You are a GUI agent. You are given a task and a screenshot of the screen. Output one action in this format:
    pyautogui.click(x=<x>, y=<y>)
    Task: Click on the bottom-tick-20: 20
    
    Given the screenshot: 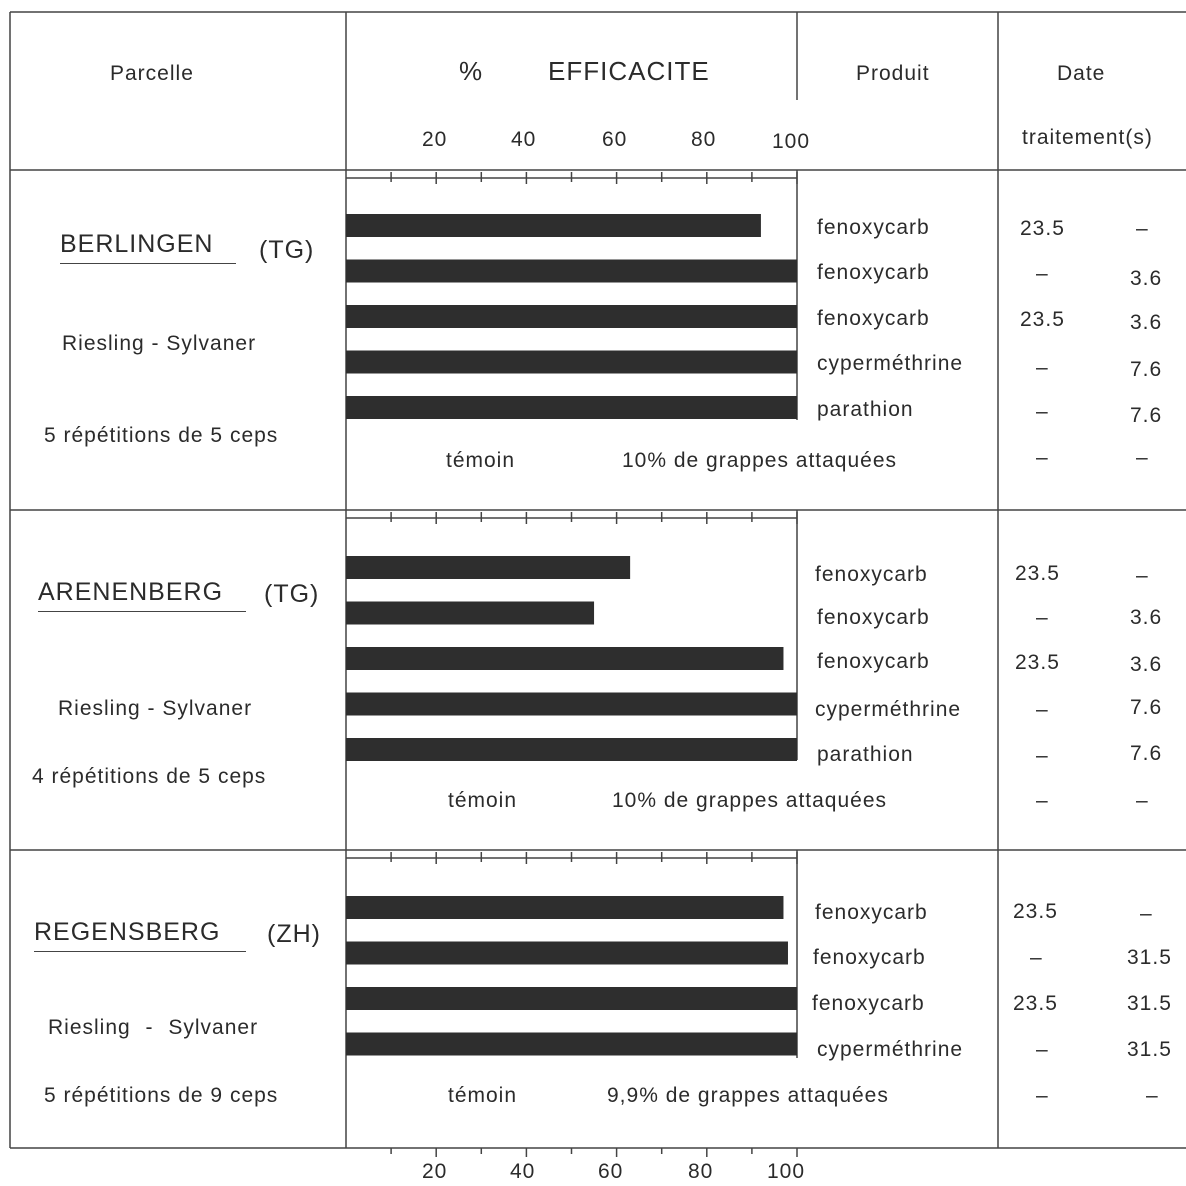 What is the action you would take?
    pyautogui.click(x=435, y=1171)
    